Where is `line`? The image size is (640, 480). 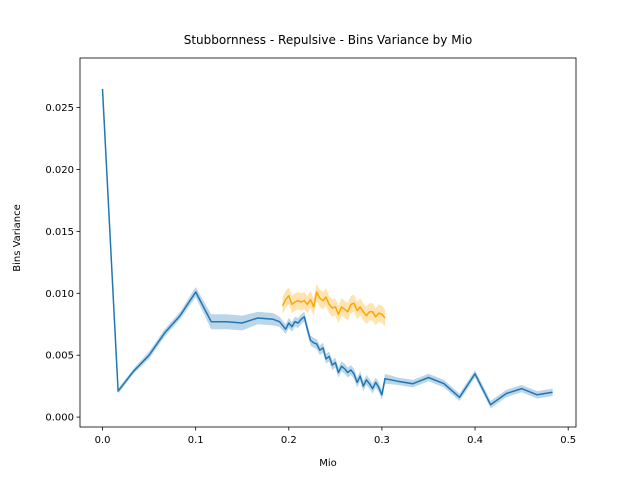 line is located at coordinates (333, 305).